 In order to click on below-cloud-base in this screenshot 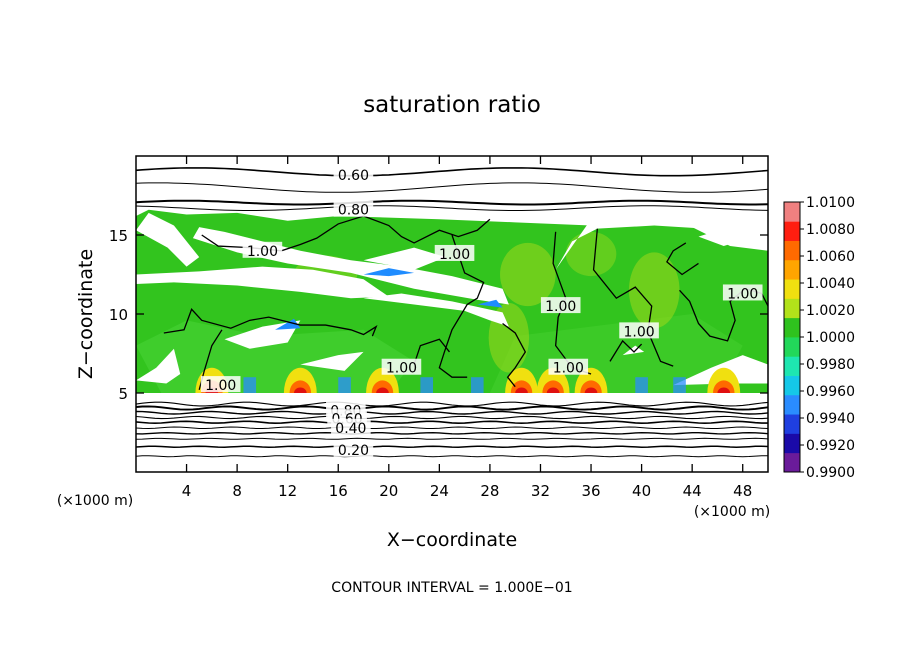, I will do `click(452, 432)`.